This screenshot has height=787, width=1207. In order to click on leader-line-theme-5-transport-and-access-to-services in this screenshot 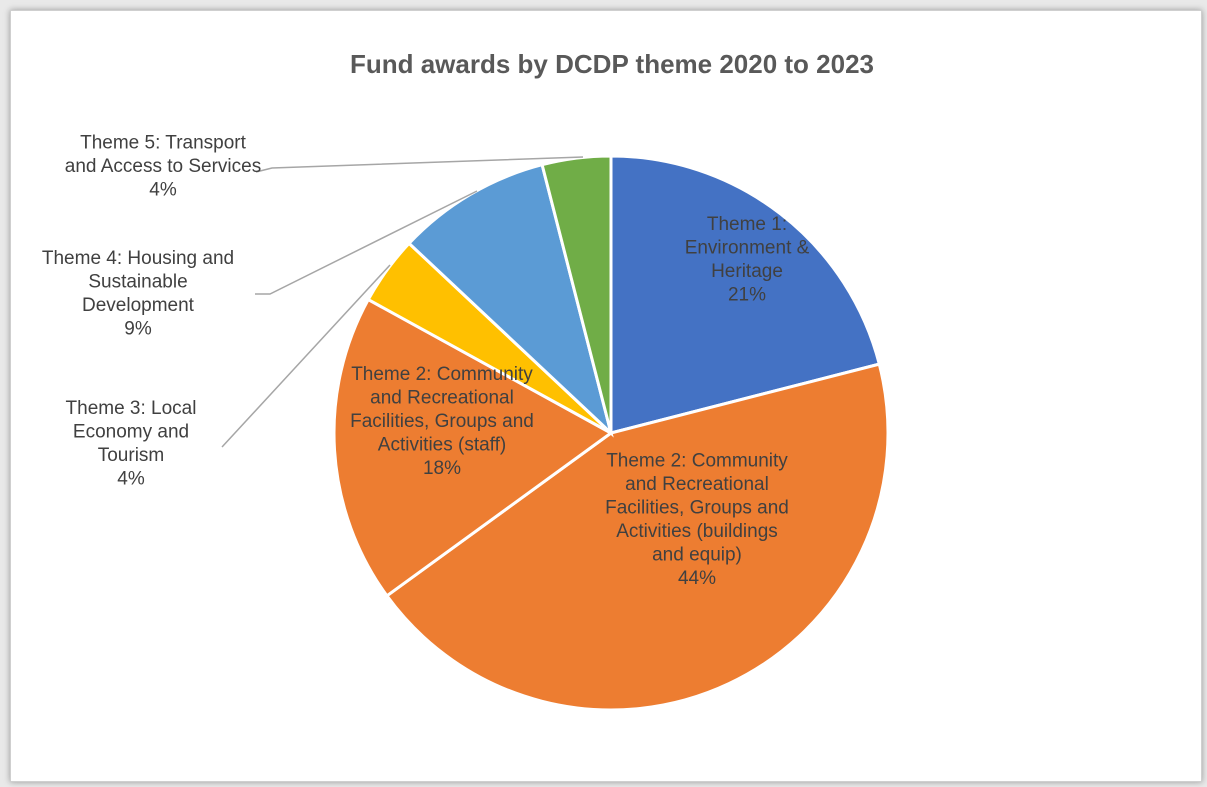, I will do `click(419, 164)`.